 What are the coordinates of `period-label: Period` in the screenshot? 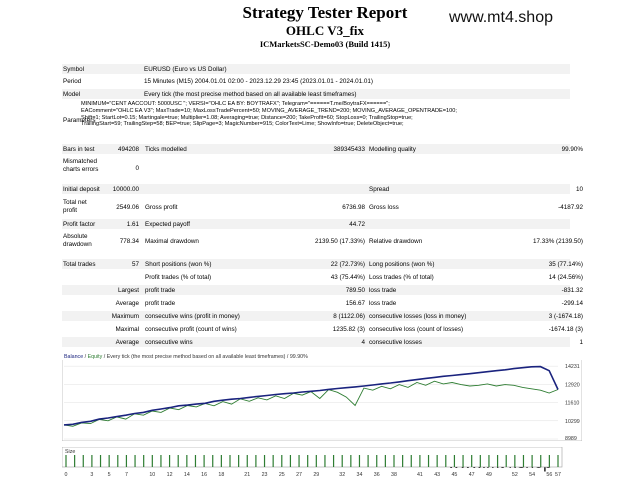 It's located at (72, 81).